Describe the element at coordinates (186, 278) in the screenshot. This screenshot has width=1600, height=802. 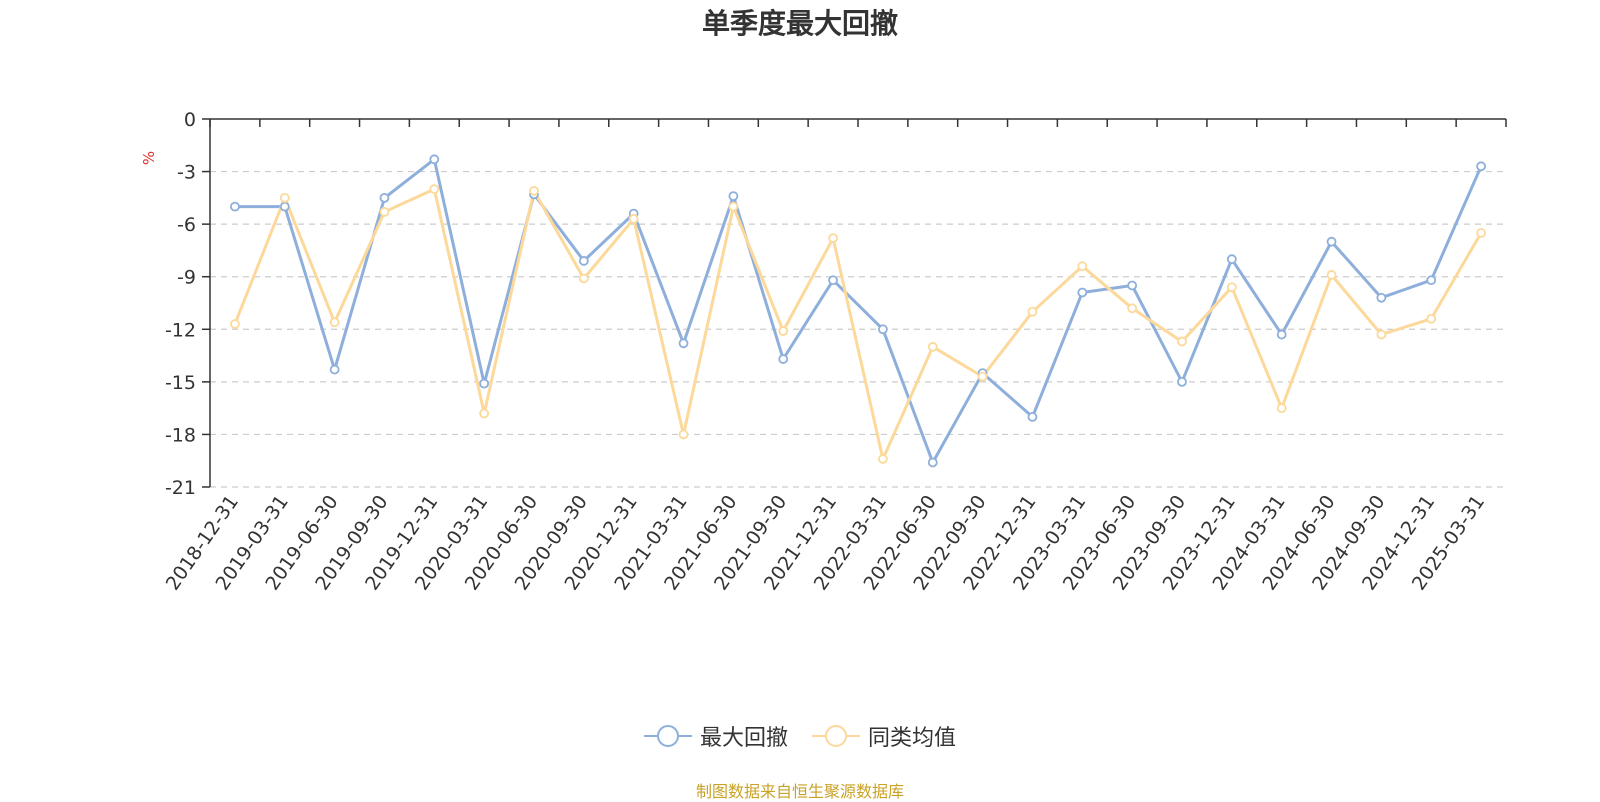
I see `y-tick-label: -9` at that location.